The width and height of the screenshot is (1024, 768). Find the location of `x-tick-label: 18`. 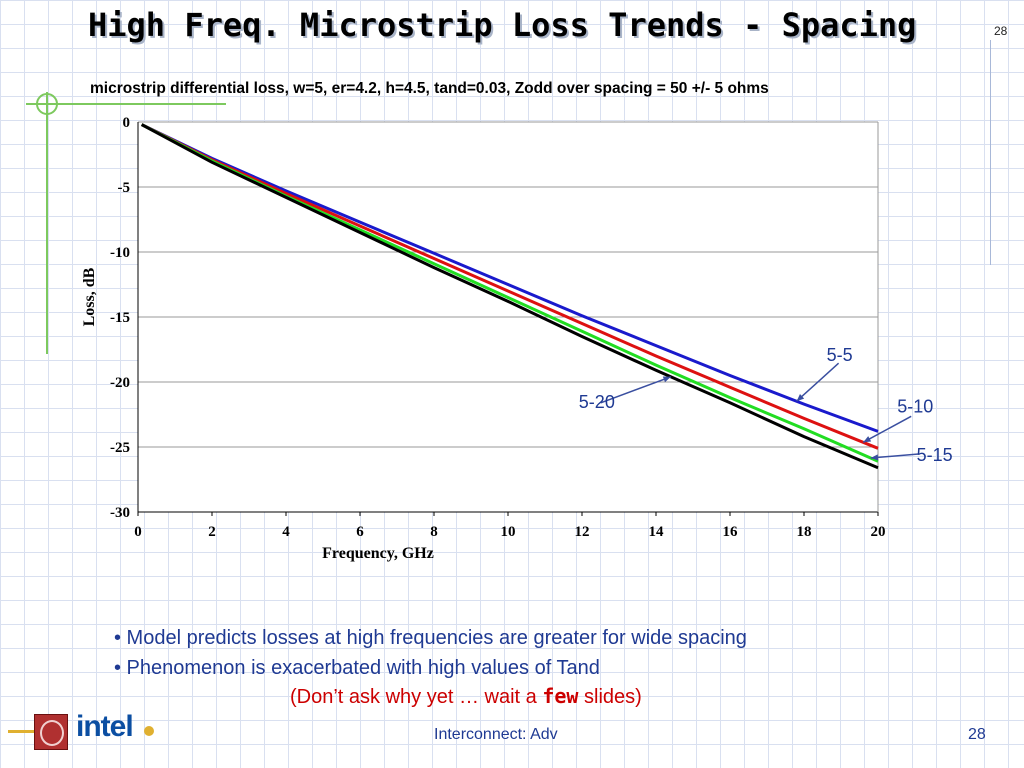

x-tick-label: 18 is located at coordinates (804, 532).